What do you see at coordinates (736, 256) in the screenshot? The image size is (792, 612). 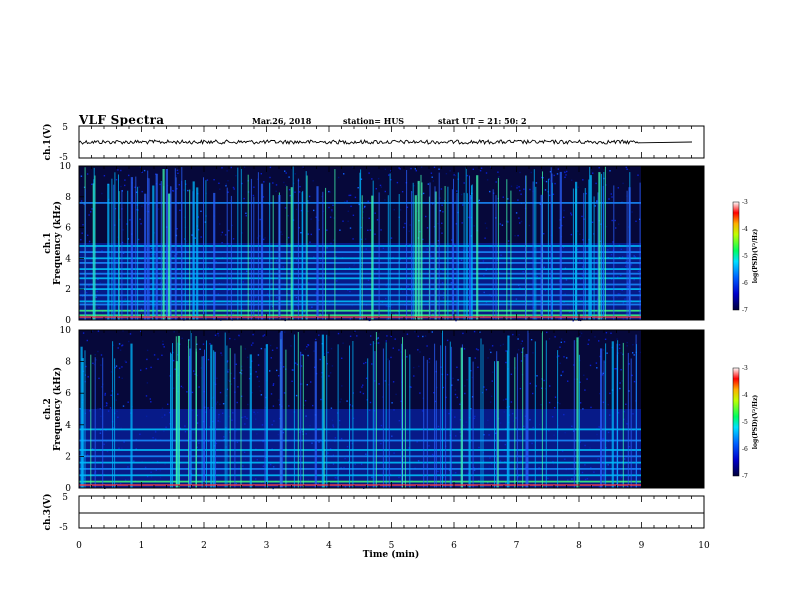 I see `ch1-colorbar` at bounding box center [736, 256].